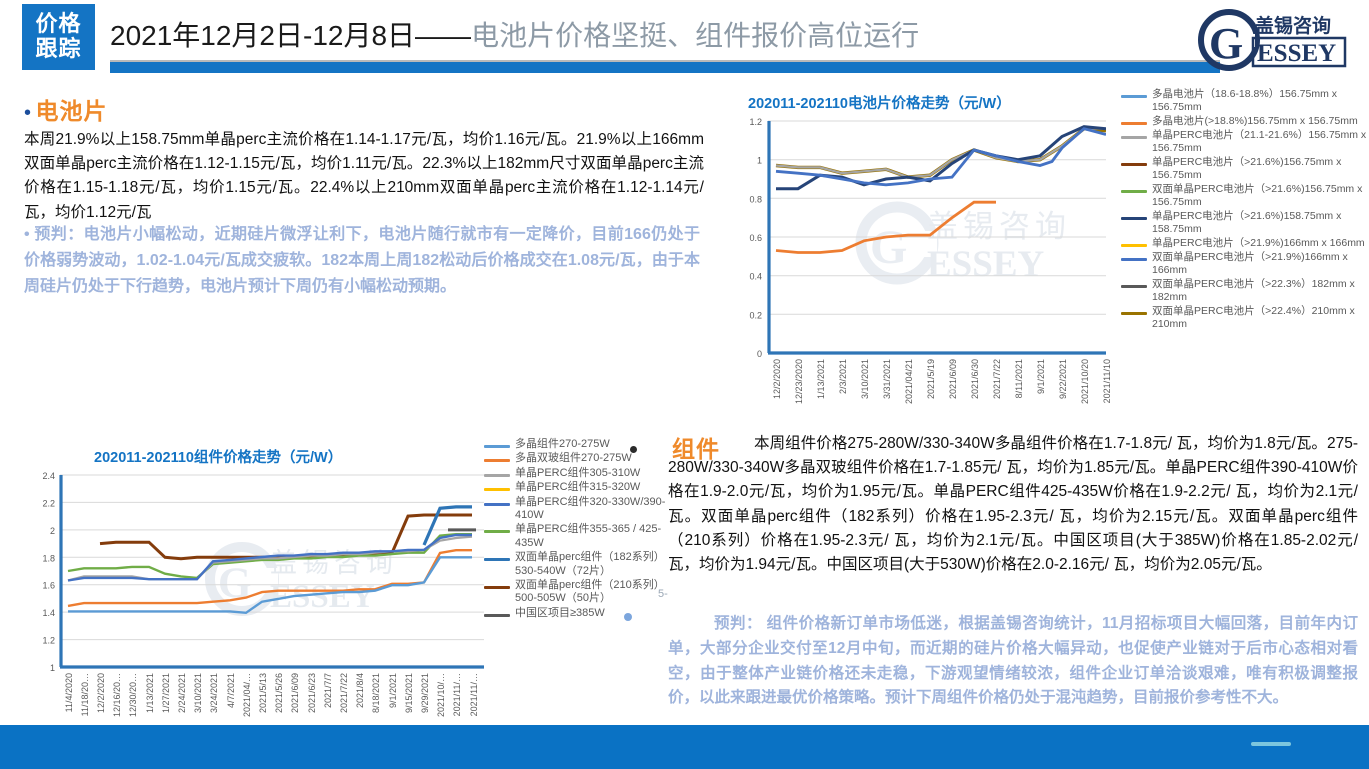 The width and height of the screenshot is (1369, 769). Describe the element at coordinates (909, 381) in the screenshot. I see `svg-text: 2021/04/21` at that location.